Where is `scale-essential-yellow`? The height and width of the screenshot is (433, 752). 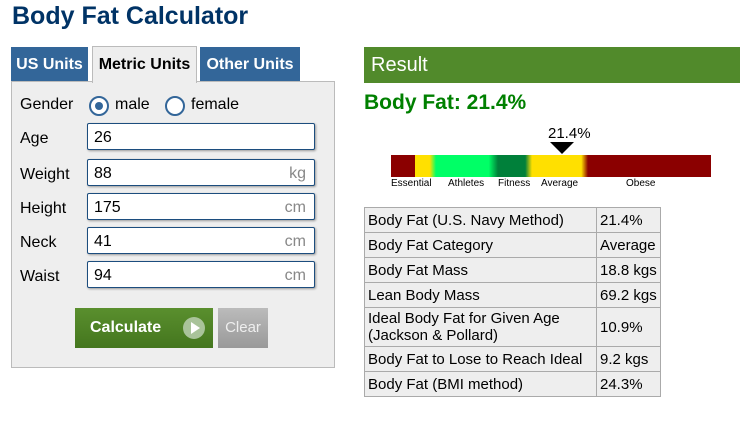
scale-essential-yellow is located at coordinates (425, 166).